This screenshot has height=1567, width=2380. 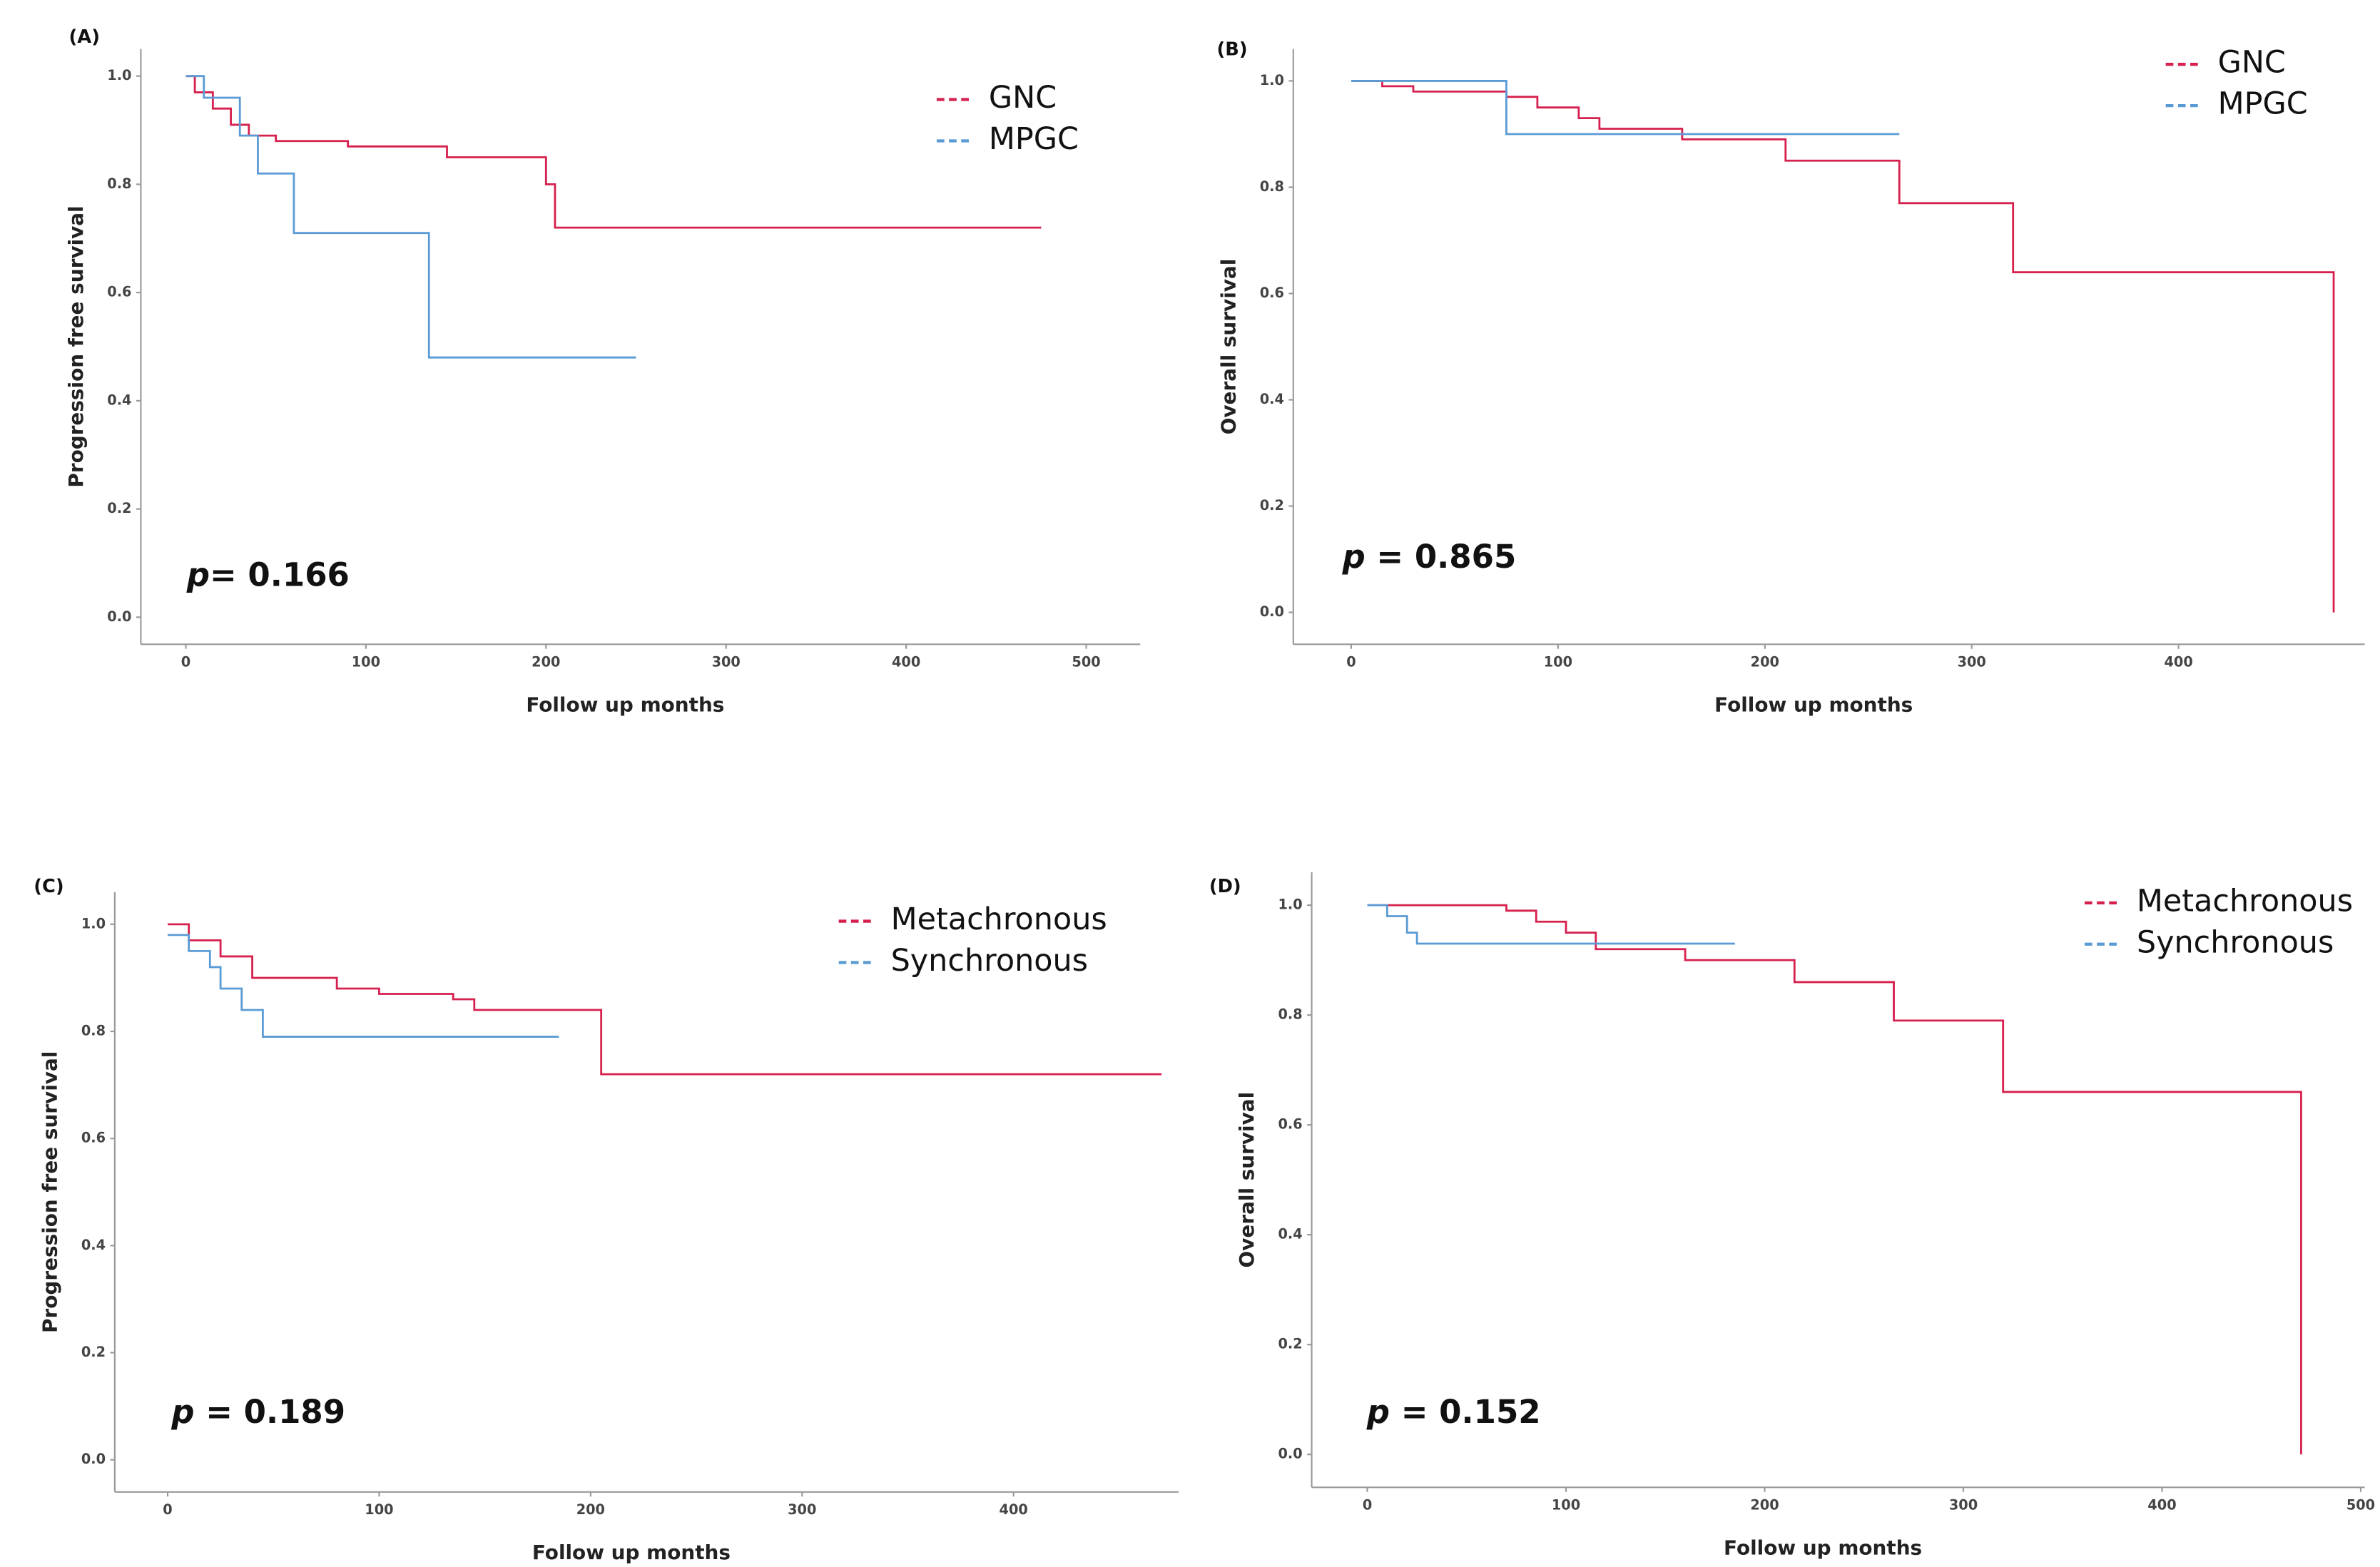 What do you see at coordinates (1232, 50) in the screenshot?
I see `panel-label: (B)` at bounding box center [1232, 50].